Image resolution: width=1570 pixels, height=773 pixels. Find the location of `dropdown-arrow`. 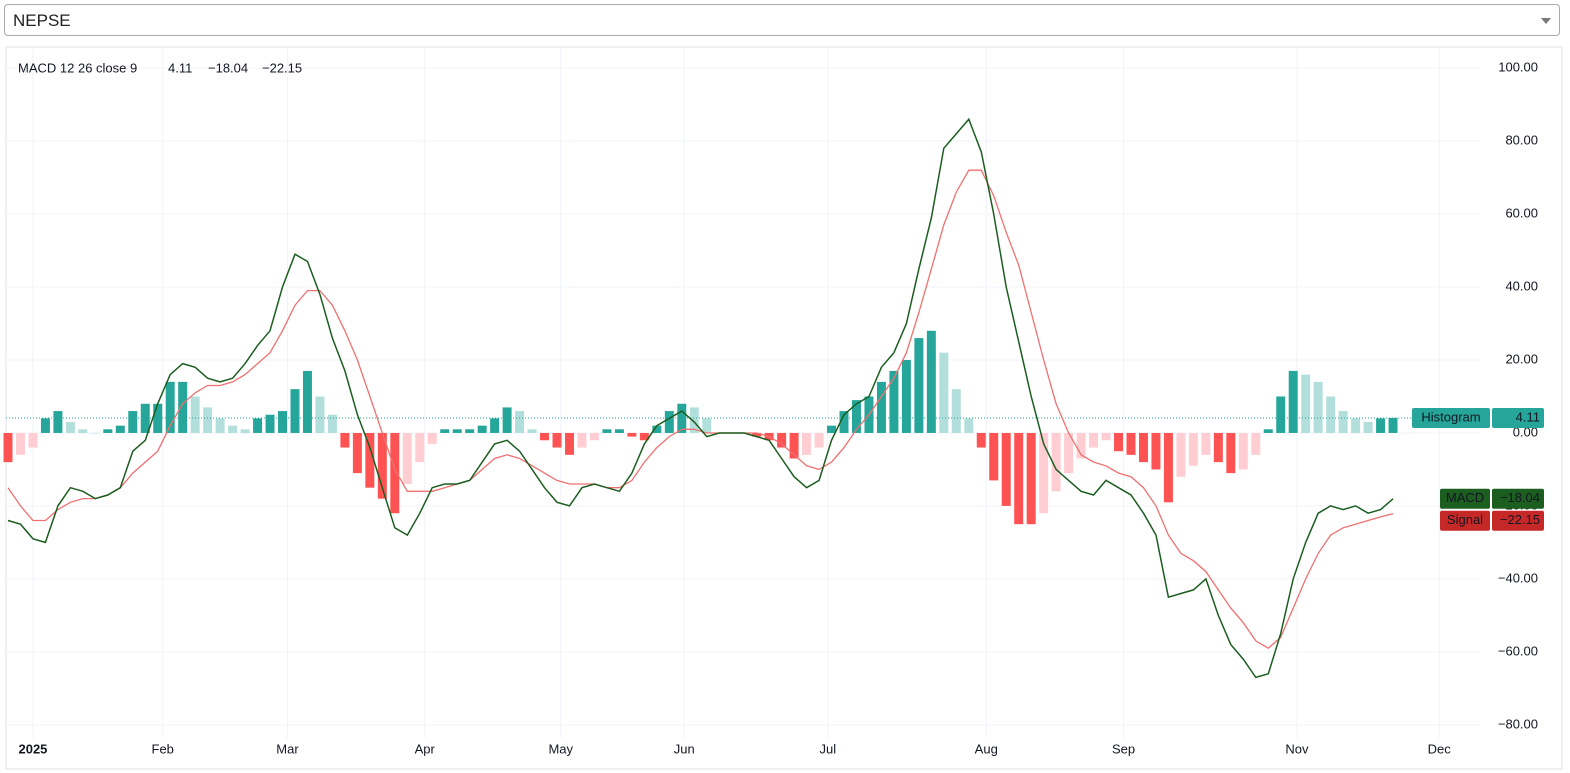

dropdown-arrow is located at coordinates (1546, 21).